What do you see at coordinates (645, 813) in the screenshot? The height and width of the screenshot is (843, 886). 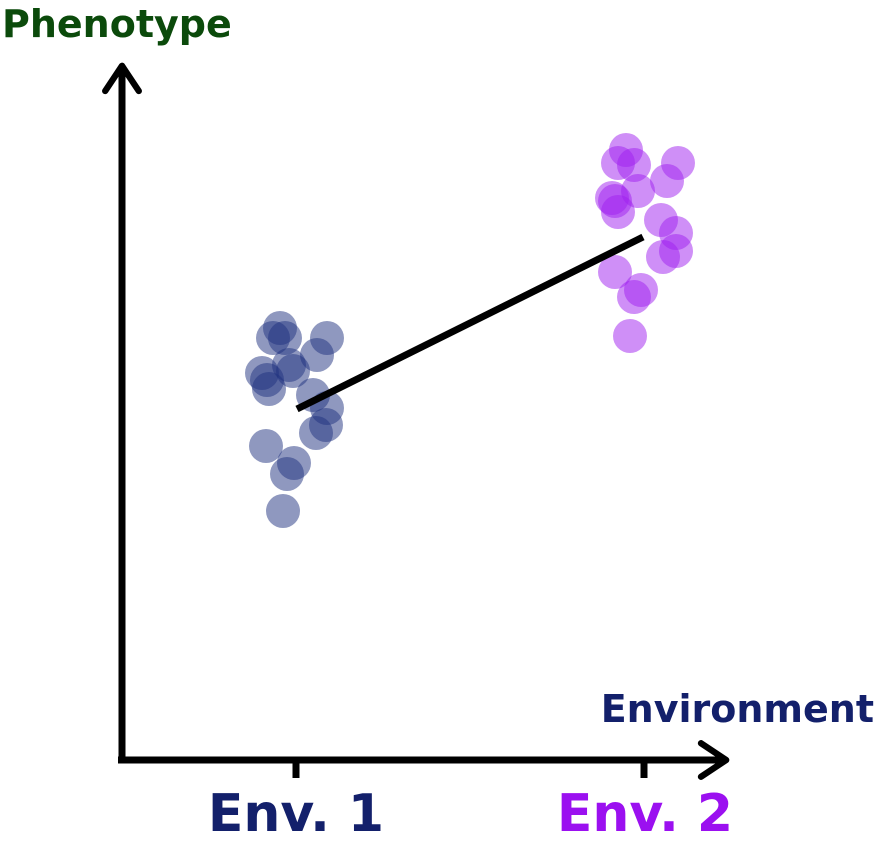 I see `x-tick-label-env2: Env. 2` at bounding box center [645, 813].